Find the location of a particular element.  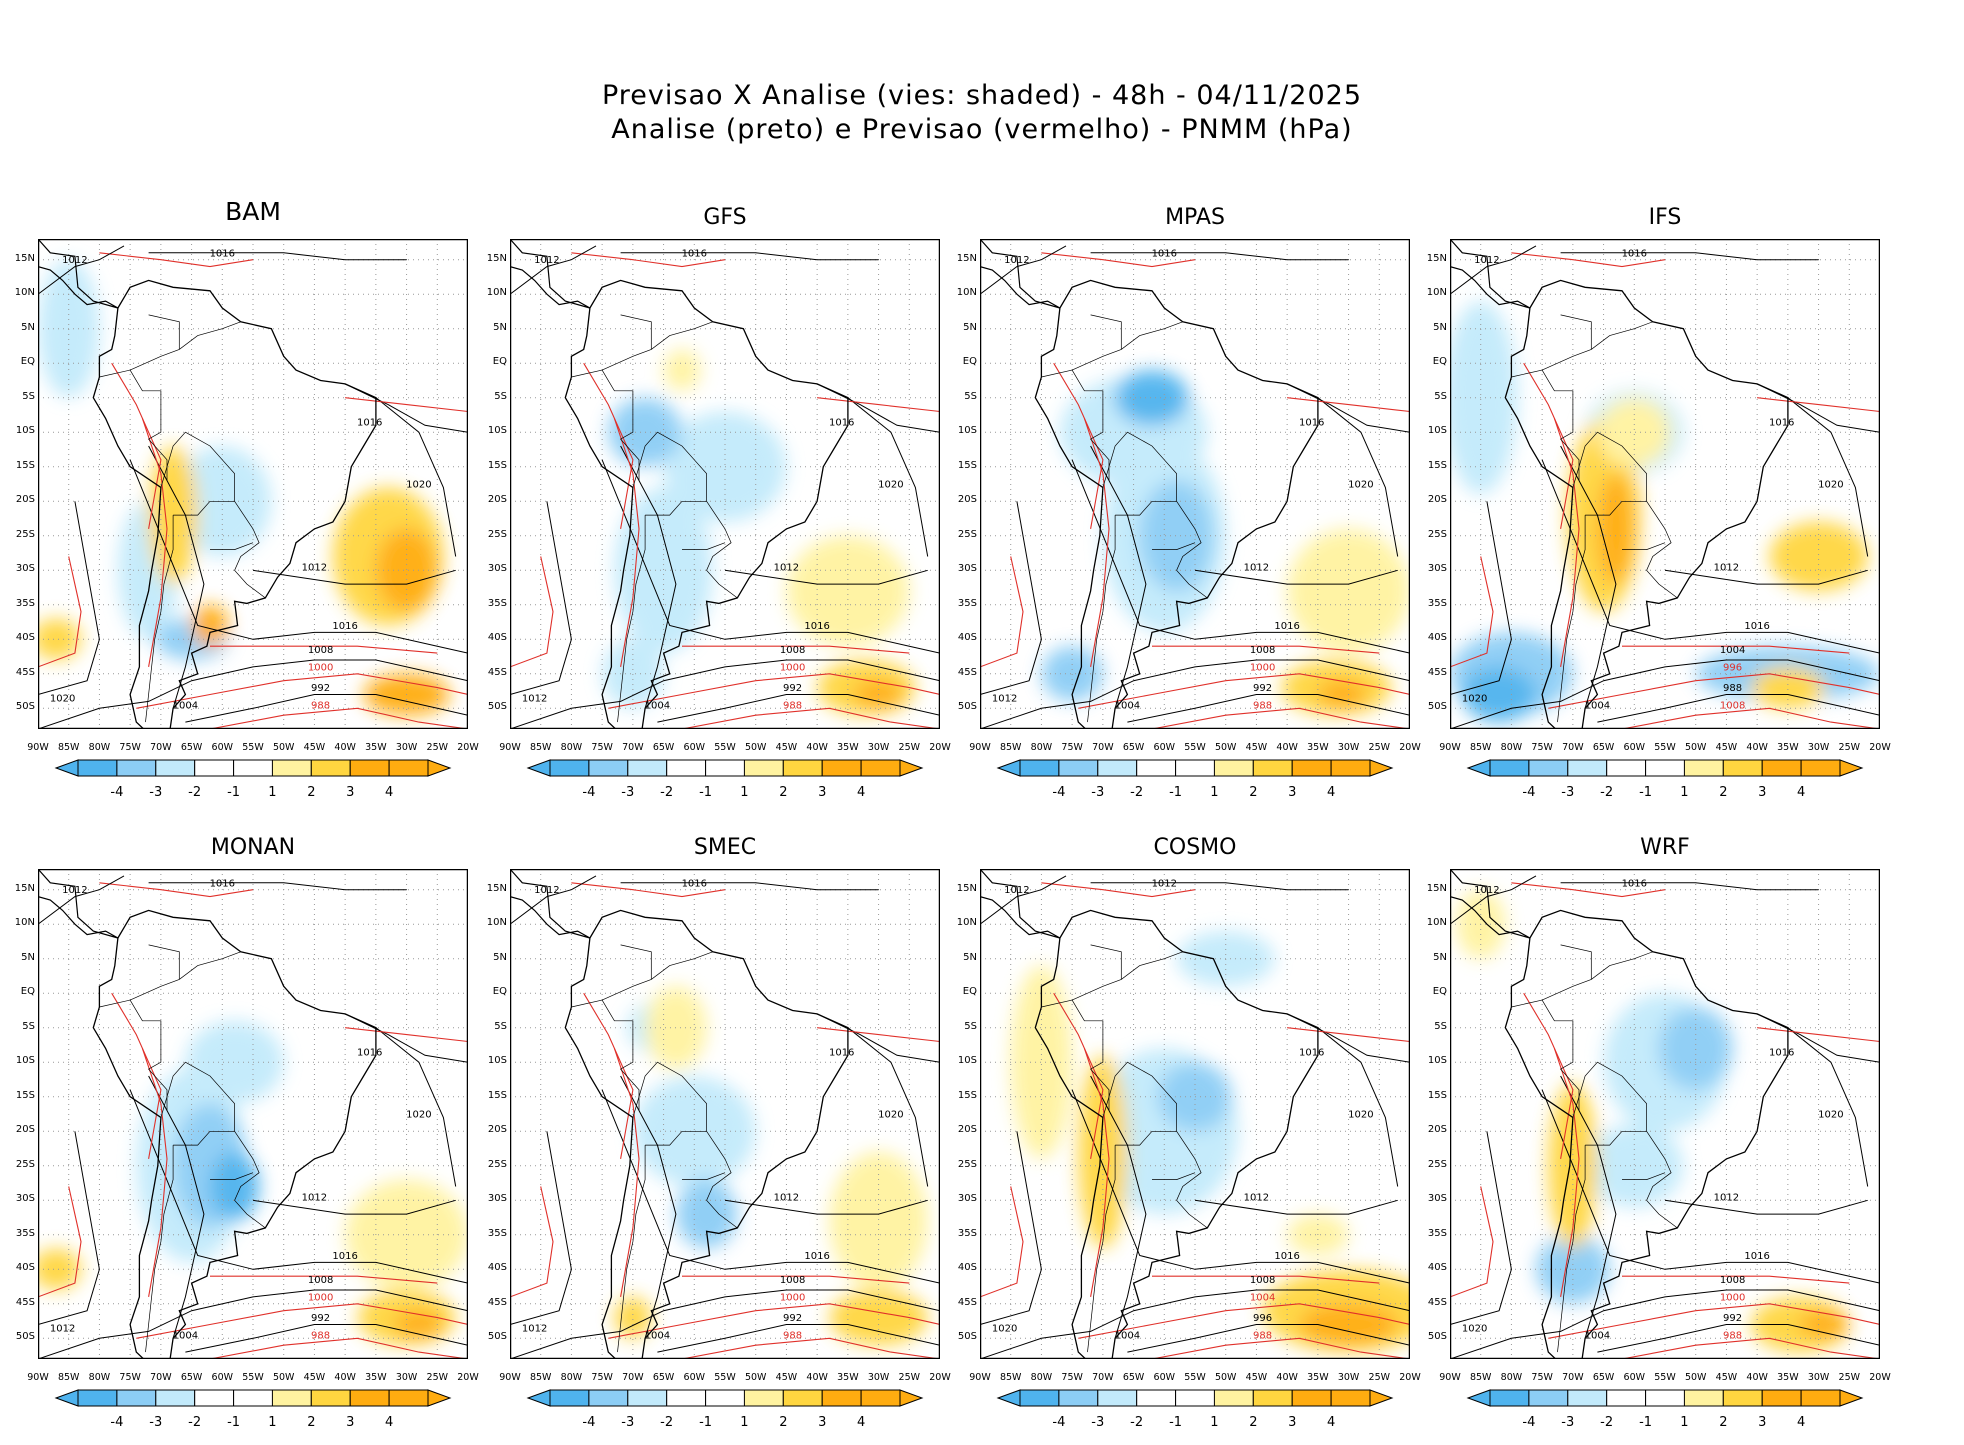

lon-tick-label: 55W is located at coordinates (1195, 1377).